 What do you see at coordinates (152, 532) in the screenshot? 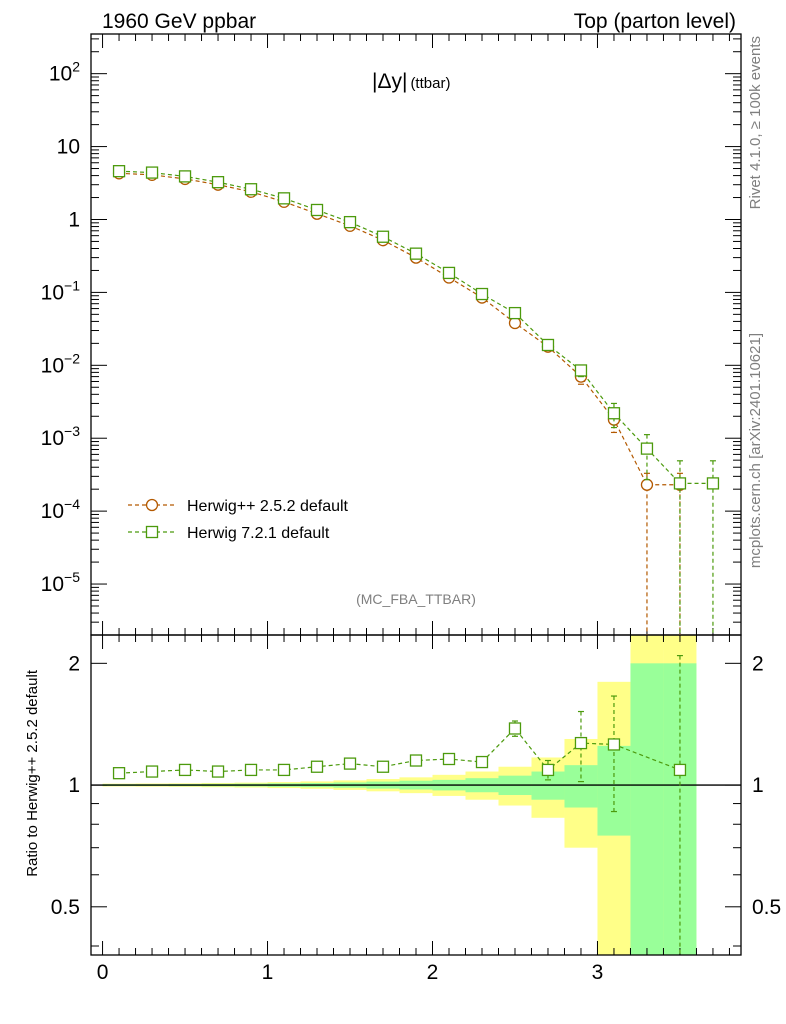
I see `legend-marker-herwig7` at bounding box center [152, 532].